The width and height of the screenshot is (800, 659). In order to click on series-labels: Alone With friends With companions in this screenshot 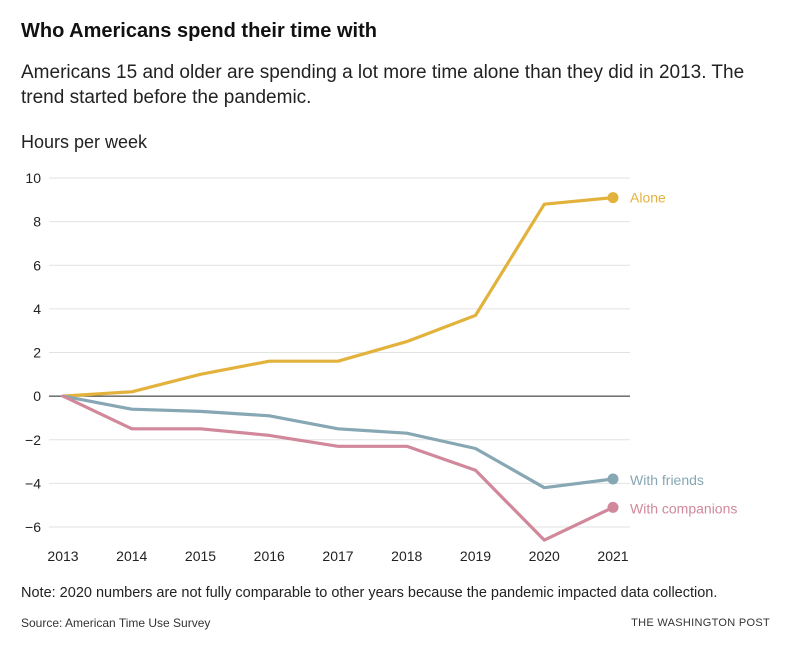, I will do `click(683, 353)`.